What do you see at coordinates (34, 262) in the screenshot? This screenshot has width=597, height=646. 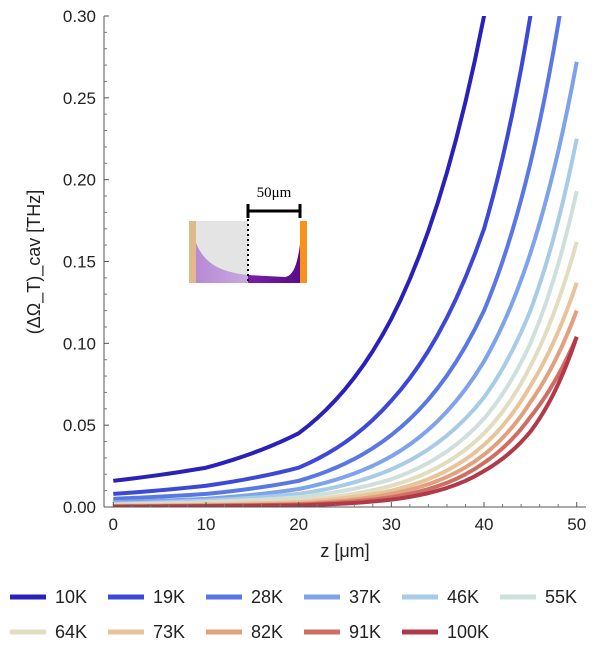 I see `y-axis-label: (ΔΩ_T)_cav [THz]` at bounding box center [34, 262].